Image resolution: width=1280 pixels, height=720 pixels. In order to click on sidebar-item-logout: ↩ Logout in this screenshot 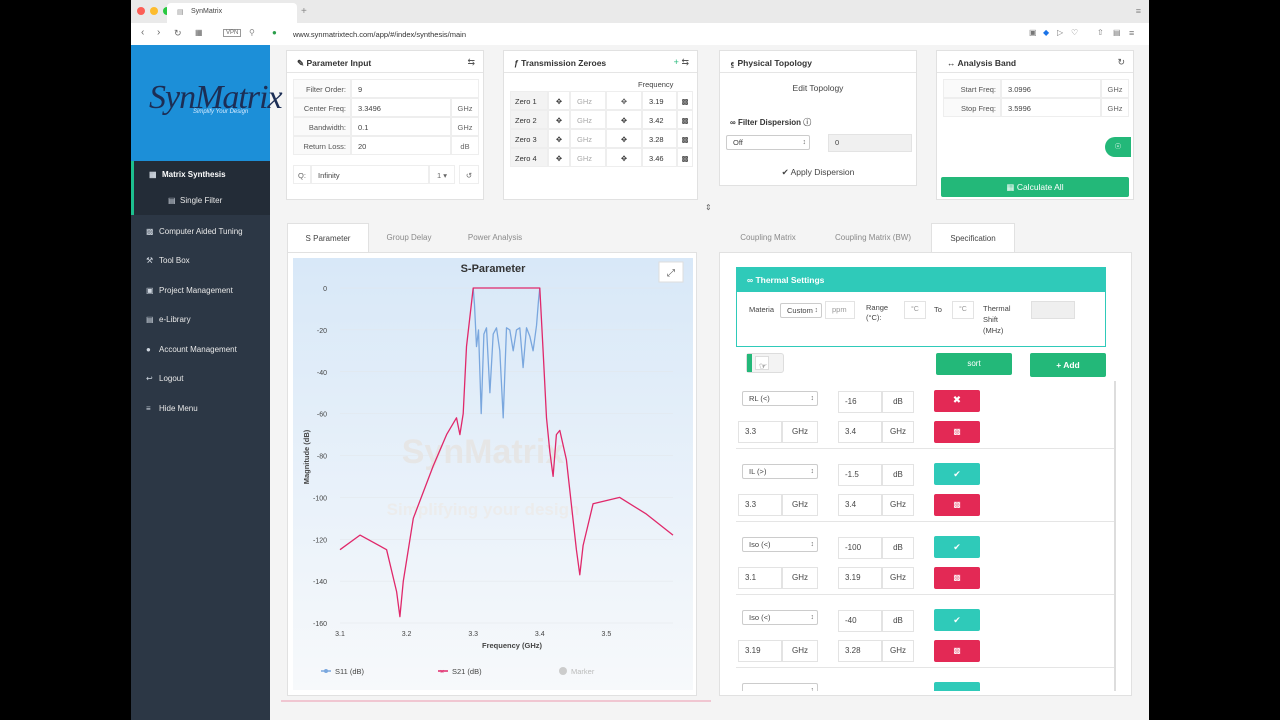, I will do `click(200, 379)`.